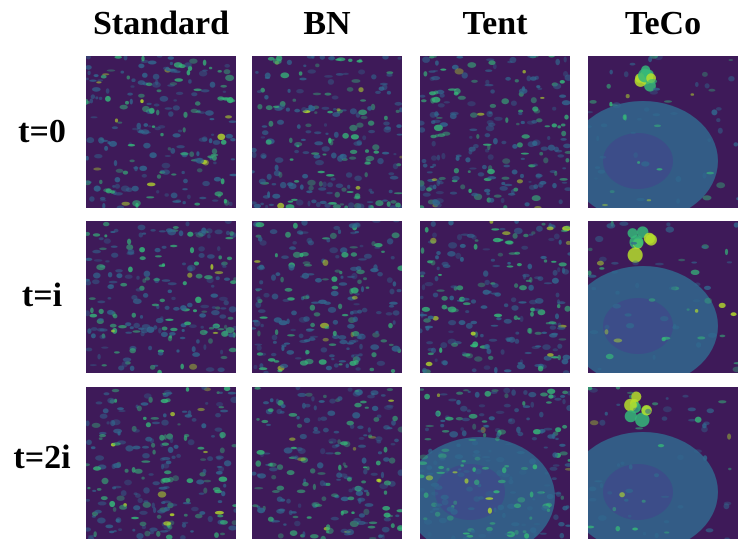  Describe the element at coordinates (495, 463) in the screenshot. I see `feature-map-tent-t2i` at that location.